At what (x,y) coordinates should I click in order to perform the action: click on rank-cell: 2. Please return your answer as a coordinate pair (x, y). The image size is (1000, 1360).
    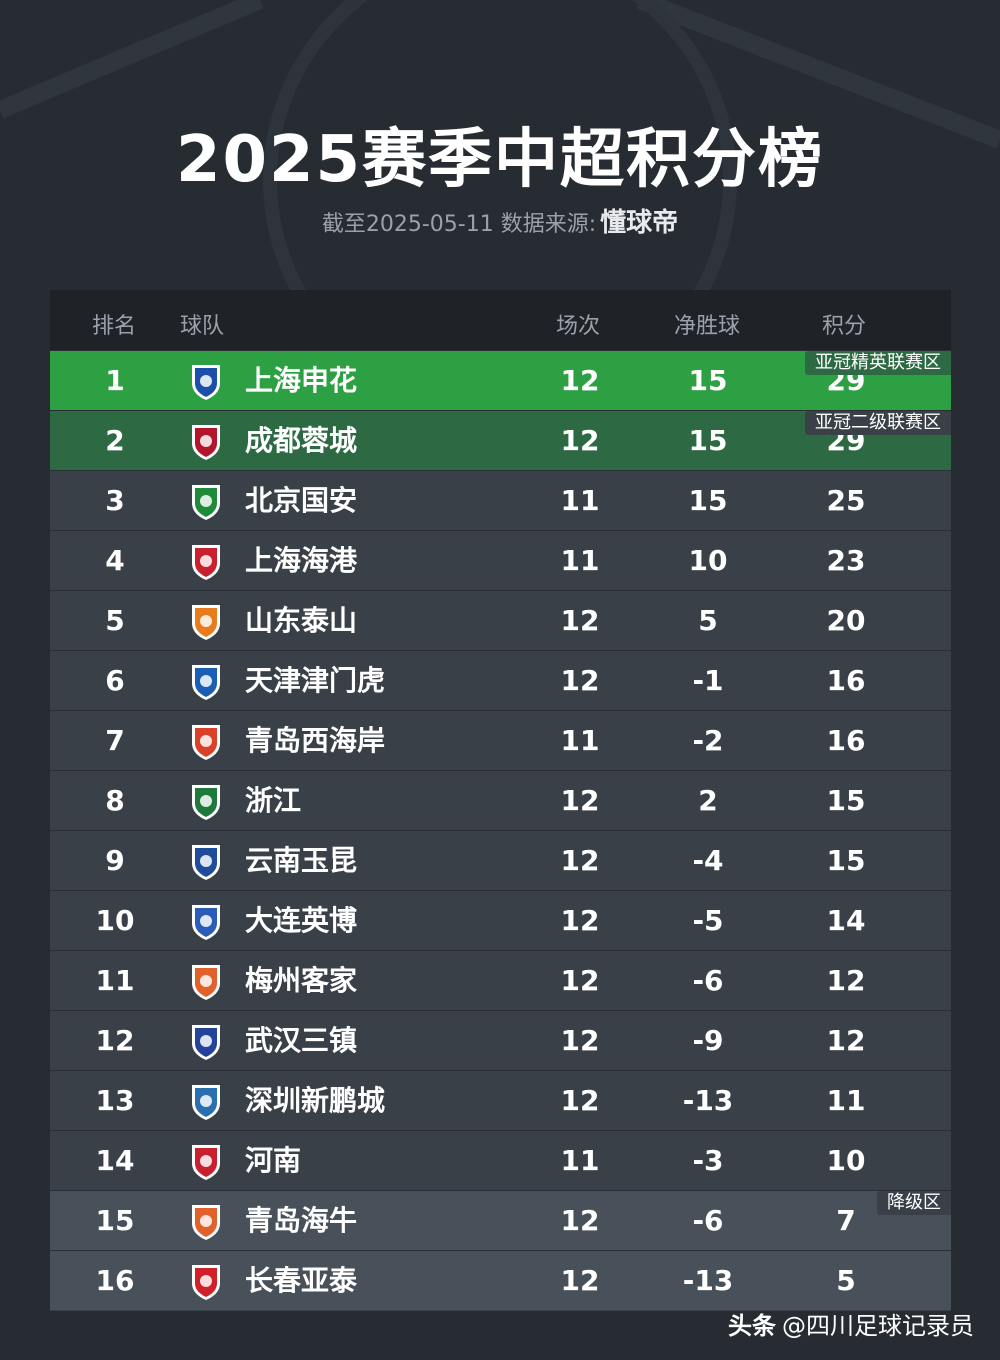
    Looking at the image, I should click on (115, 440).